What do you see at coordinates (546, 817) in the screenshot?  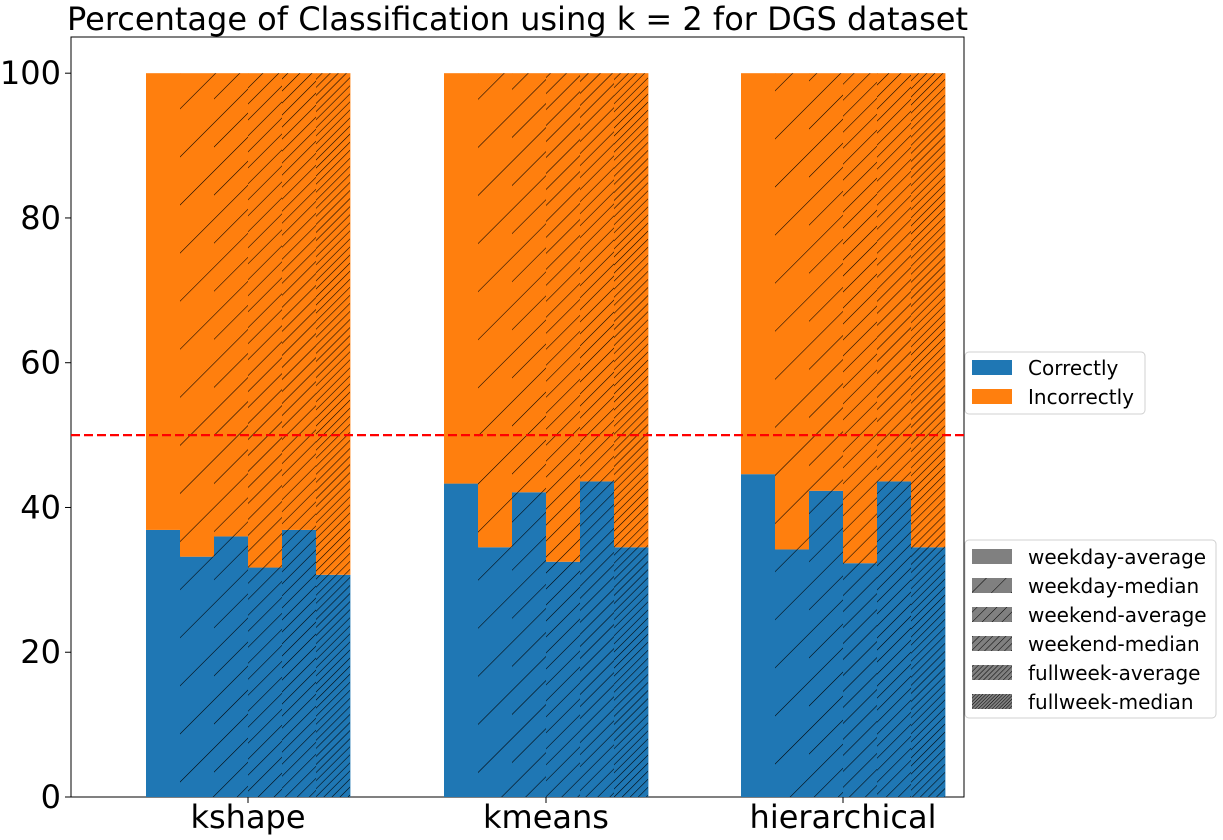 I see `x-tick-label-kmeans: kmeans` at bounding box center [546, 817].